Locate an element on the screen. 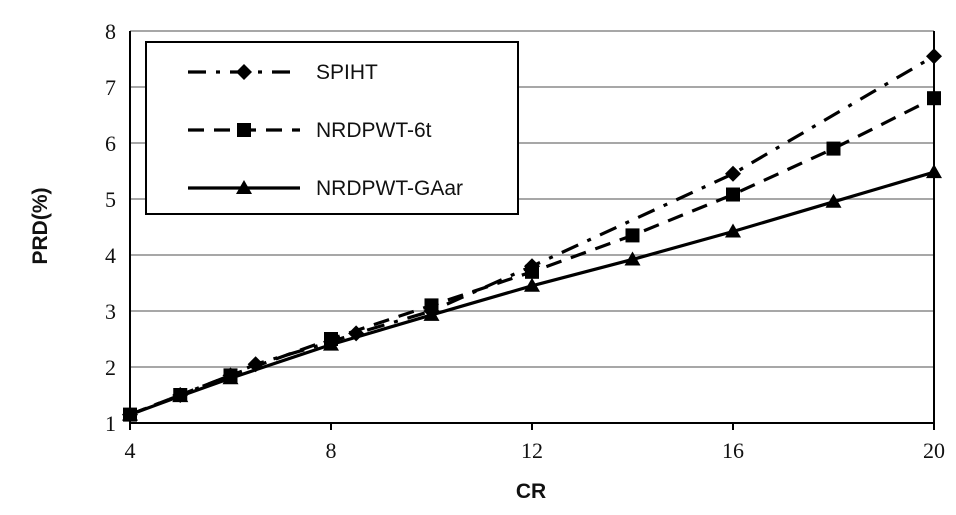 This screenshot has height=515, width=956. legend-item-nrdpwt-gaar: NRDPWT-GAar is located at coordinates (325, 188).